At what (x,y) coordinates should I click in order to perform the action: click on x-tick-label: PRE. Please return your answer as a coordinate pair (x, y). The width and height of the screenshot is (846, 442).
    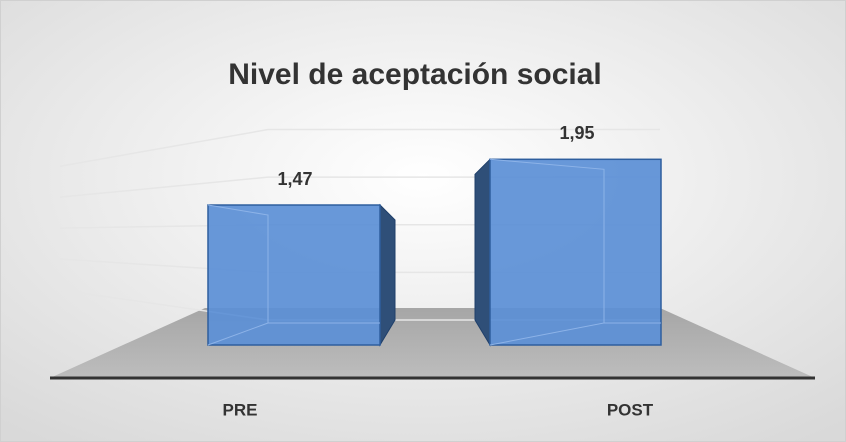
    Looking at the image, I should click on (240, 409).